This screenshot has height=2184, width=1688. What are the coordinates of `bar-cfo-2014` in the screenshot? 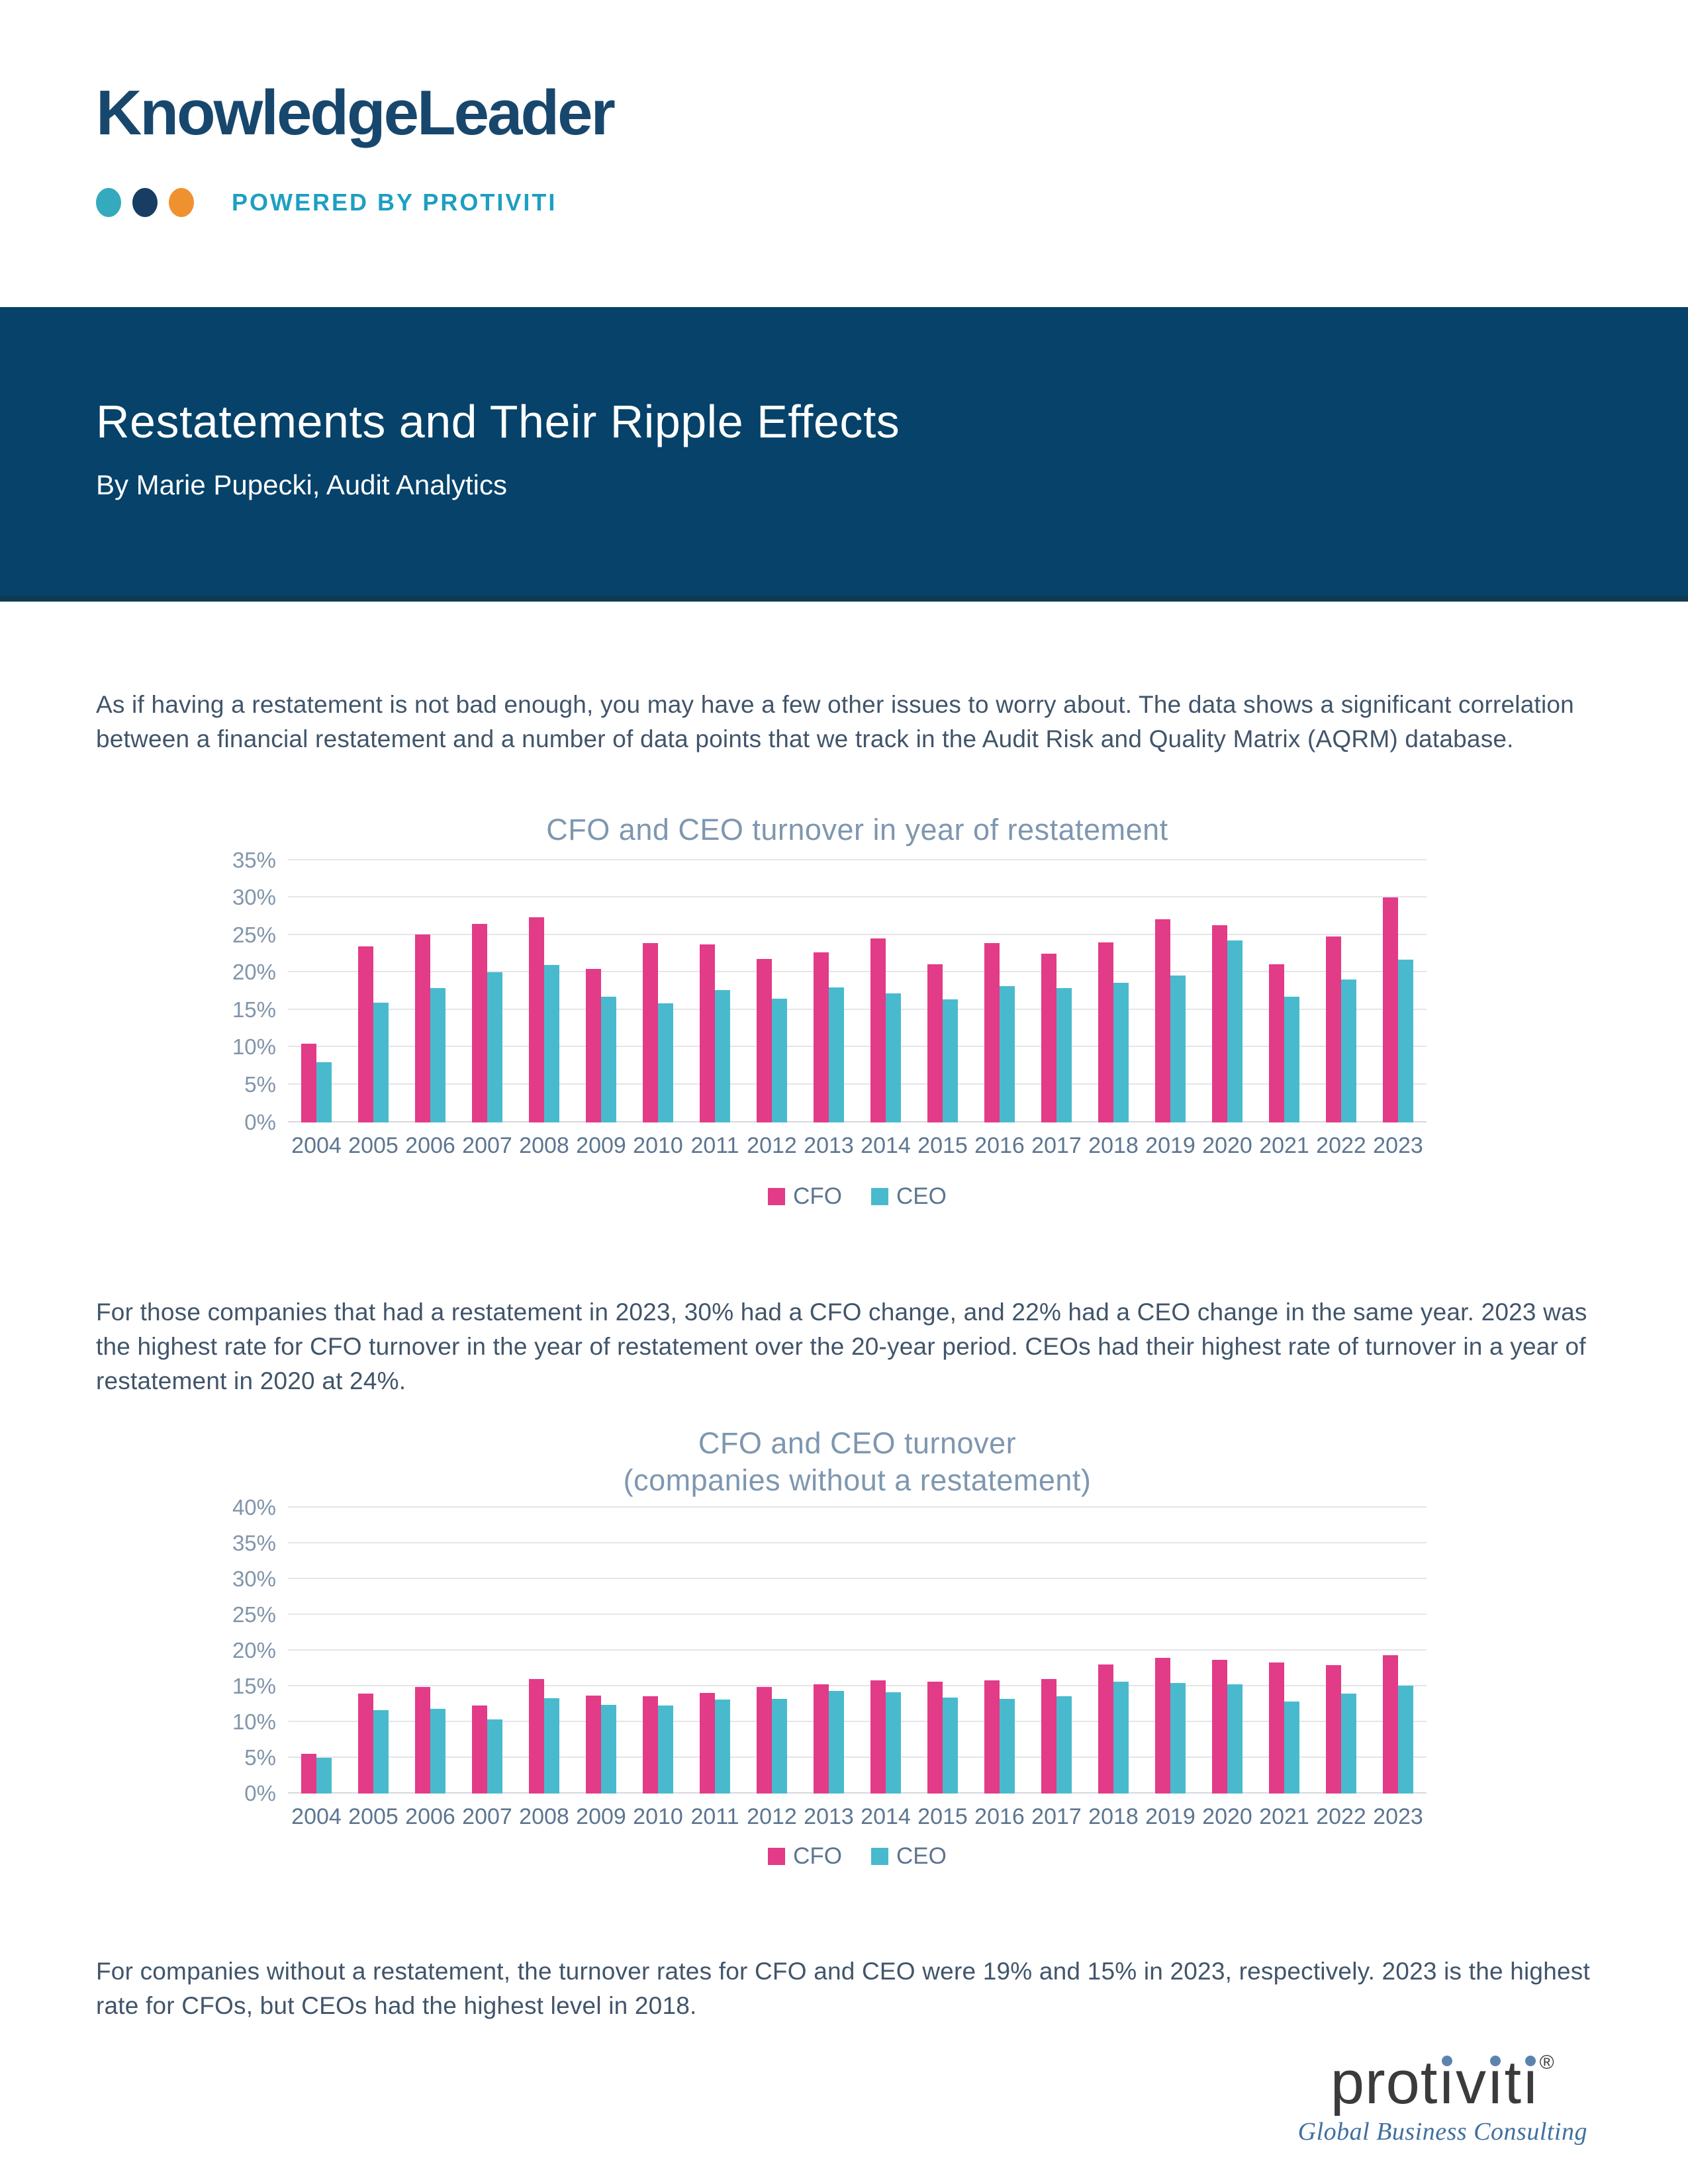 It's located at (878, 1737).